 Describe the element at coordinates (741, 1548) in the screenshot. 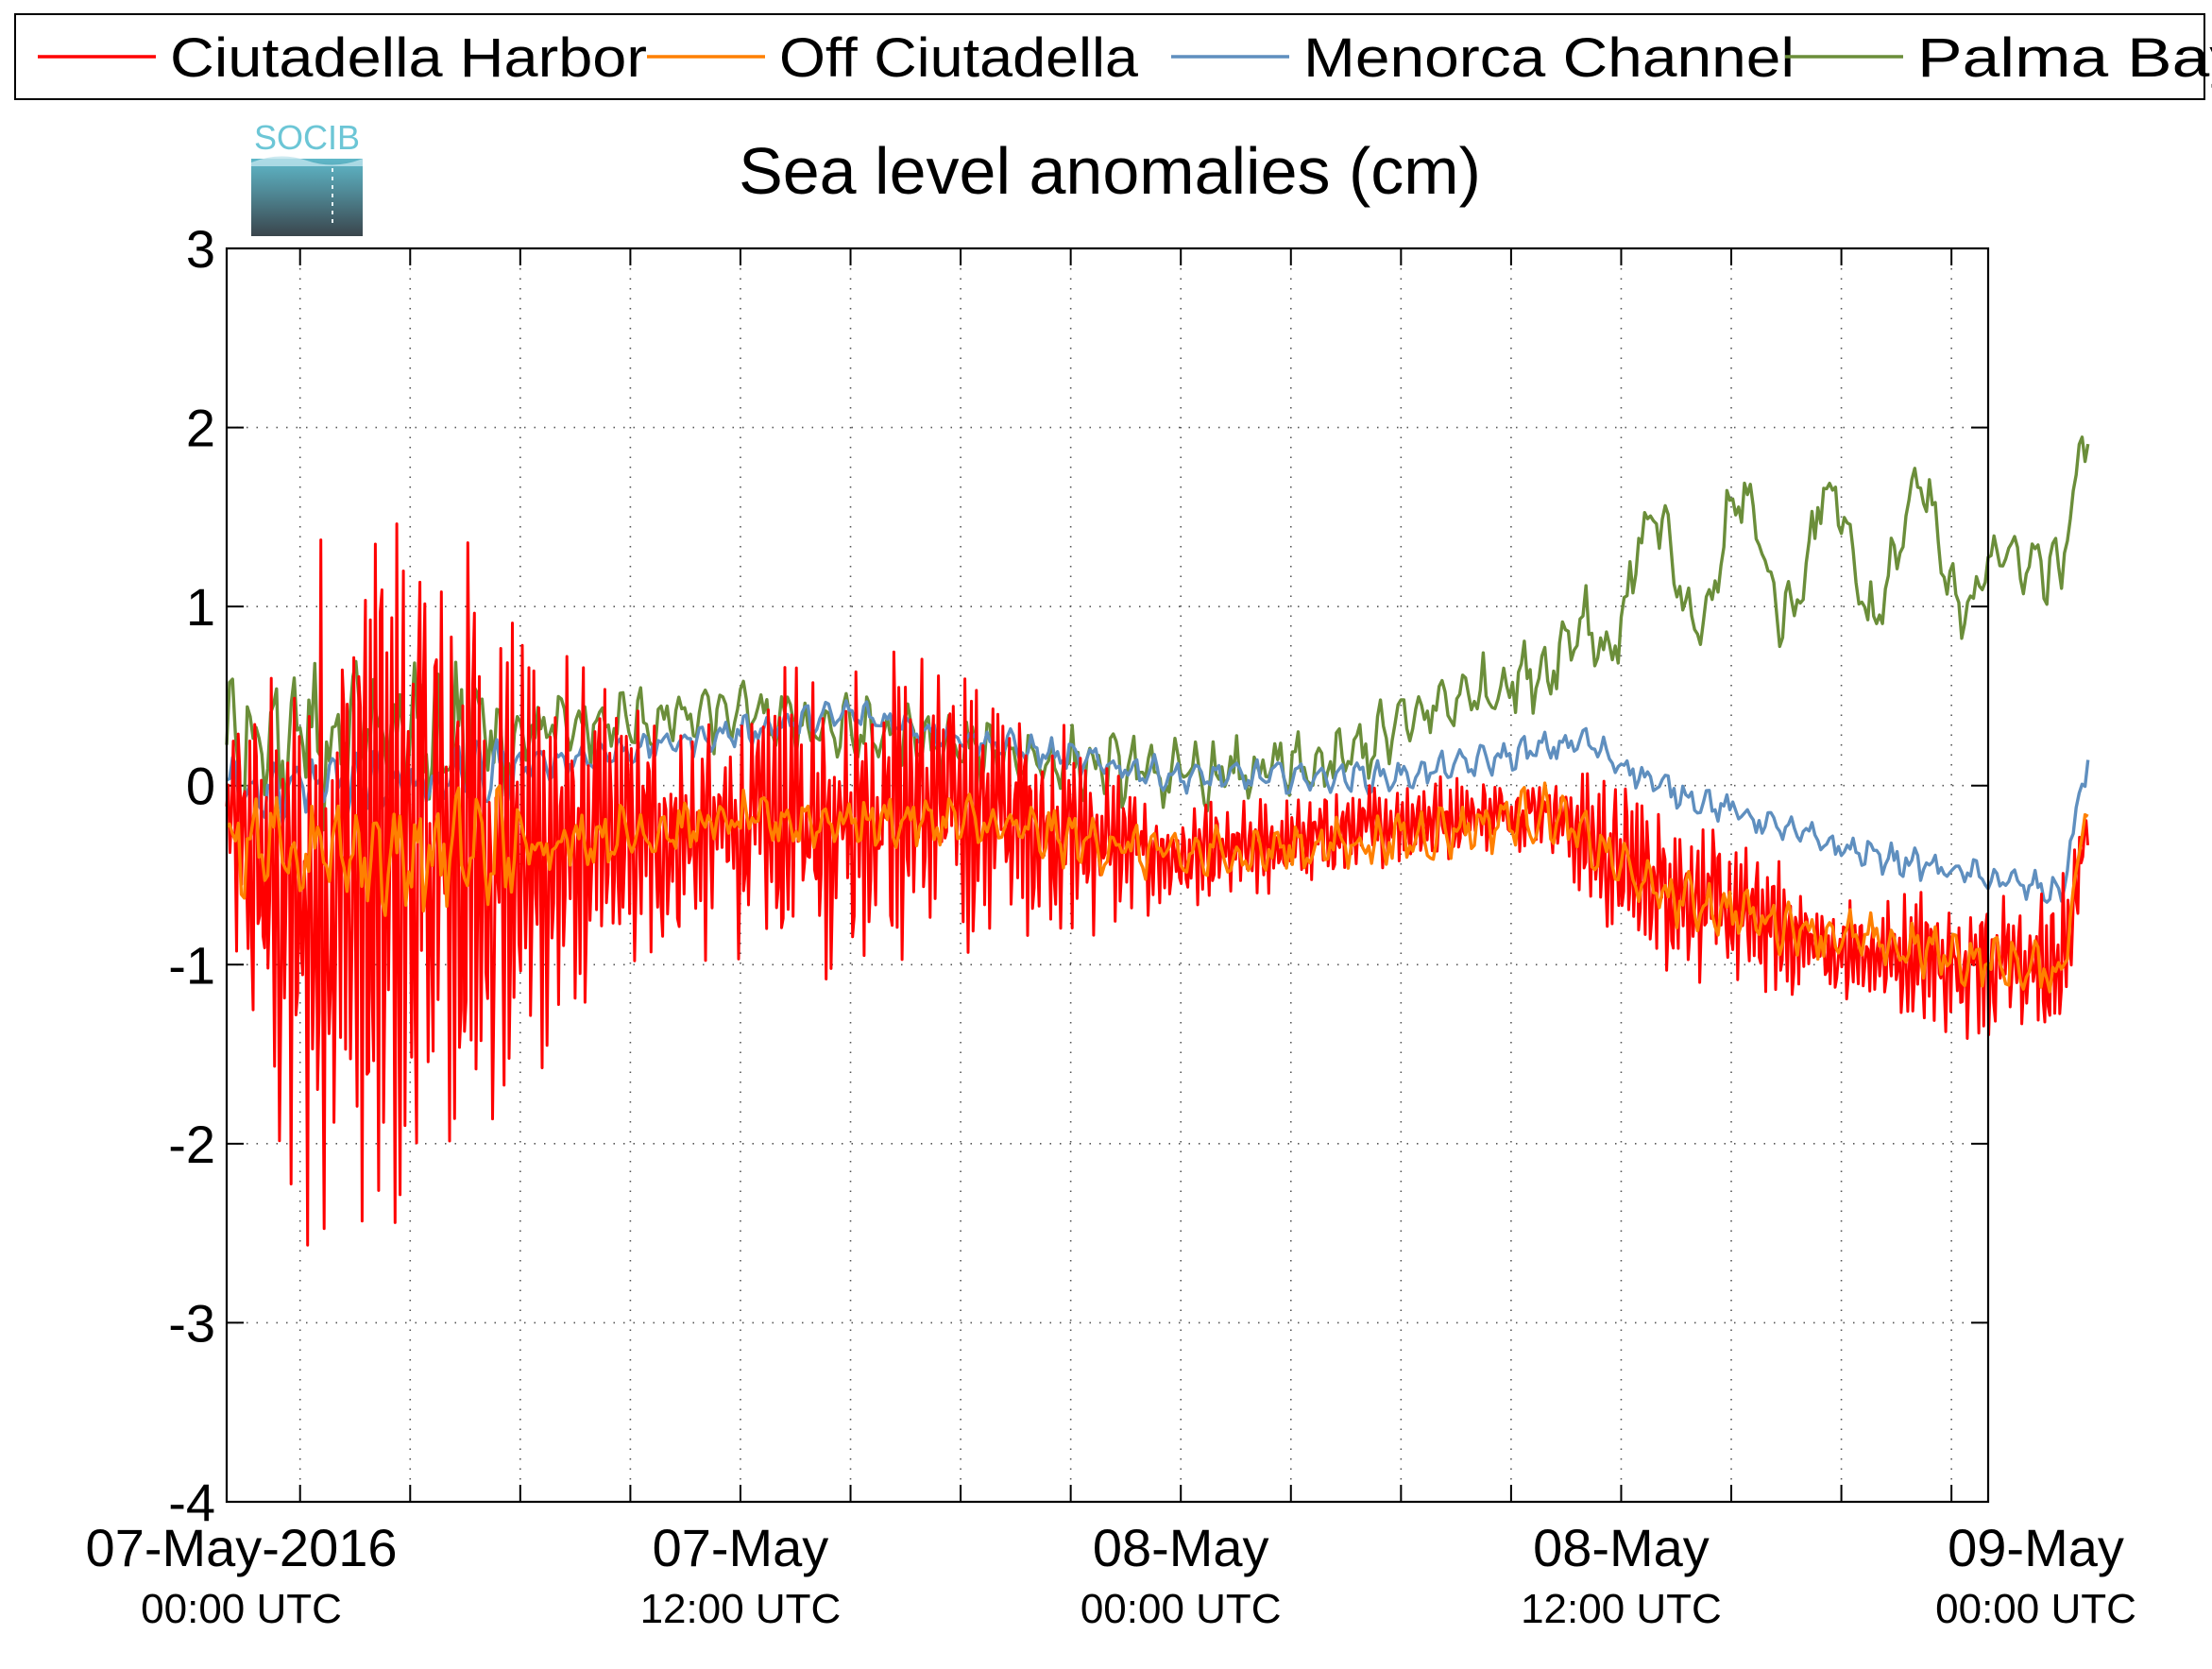

I see `x-tick-label-date: 07-May` at that location.